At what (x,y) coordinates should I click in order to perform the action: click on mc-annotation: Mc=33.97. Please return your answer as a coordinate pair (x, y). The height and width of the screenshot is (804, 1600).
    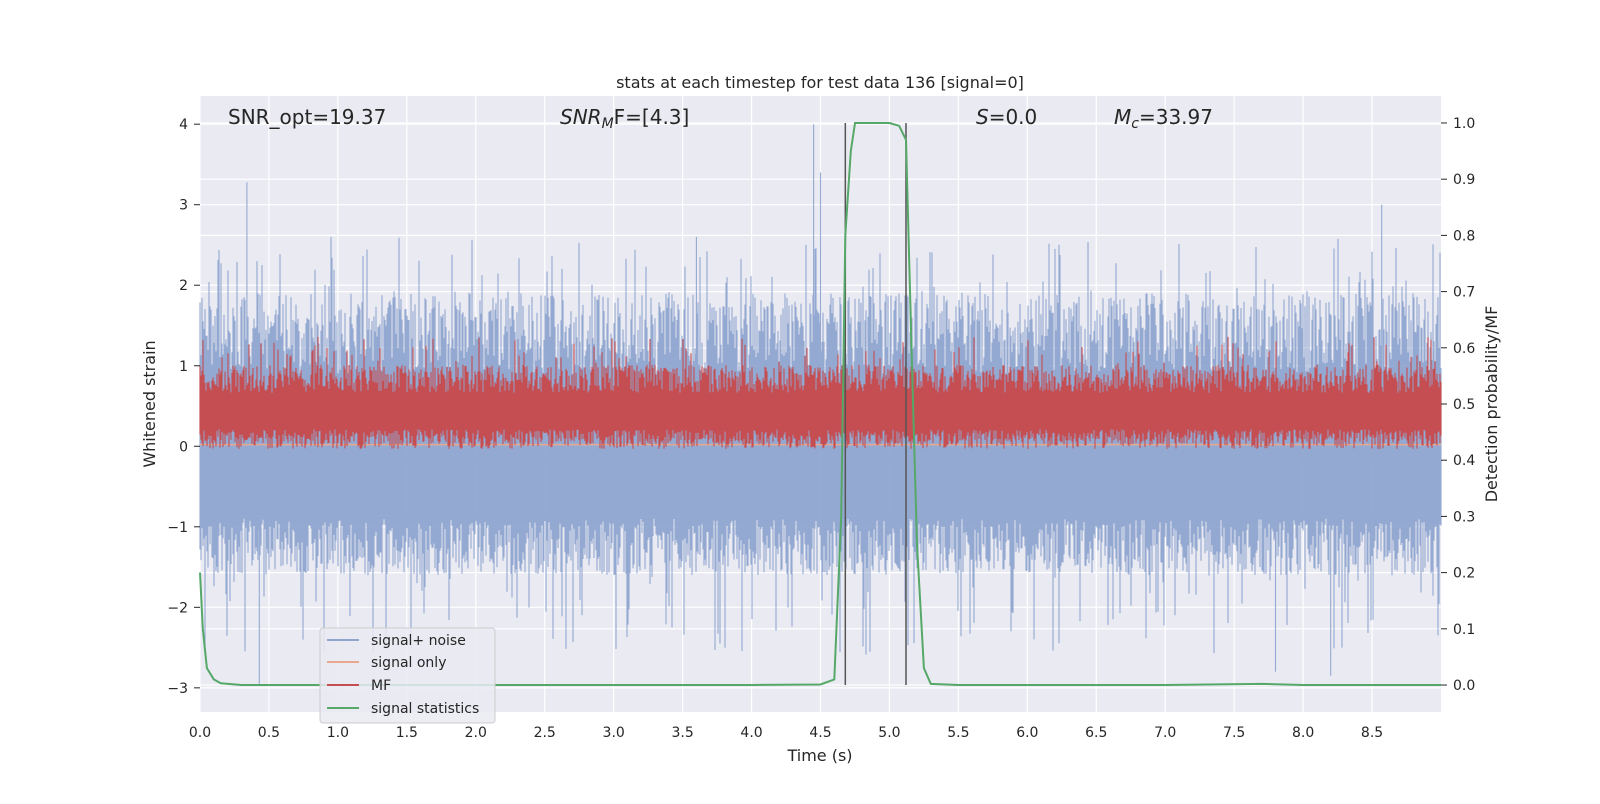
    Looking at the image, I should click on (1163, 118).